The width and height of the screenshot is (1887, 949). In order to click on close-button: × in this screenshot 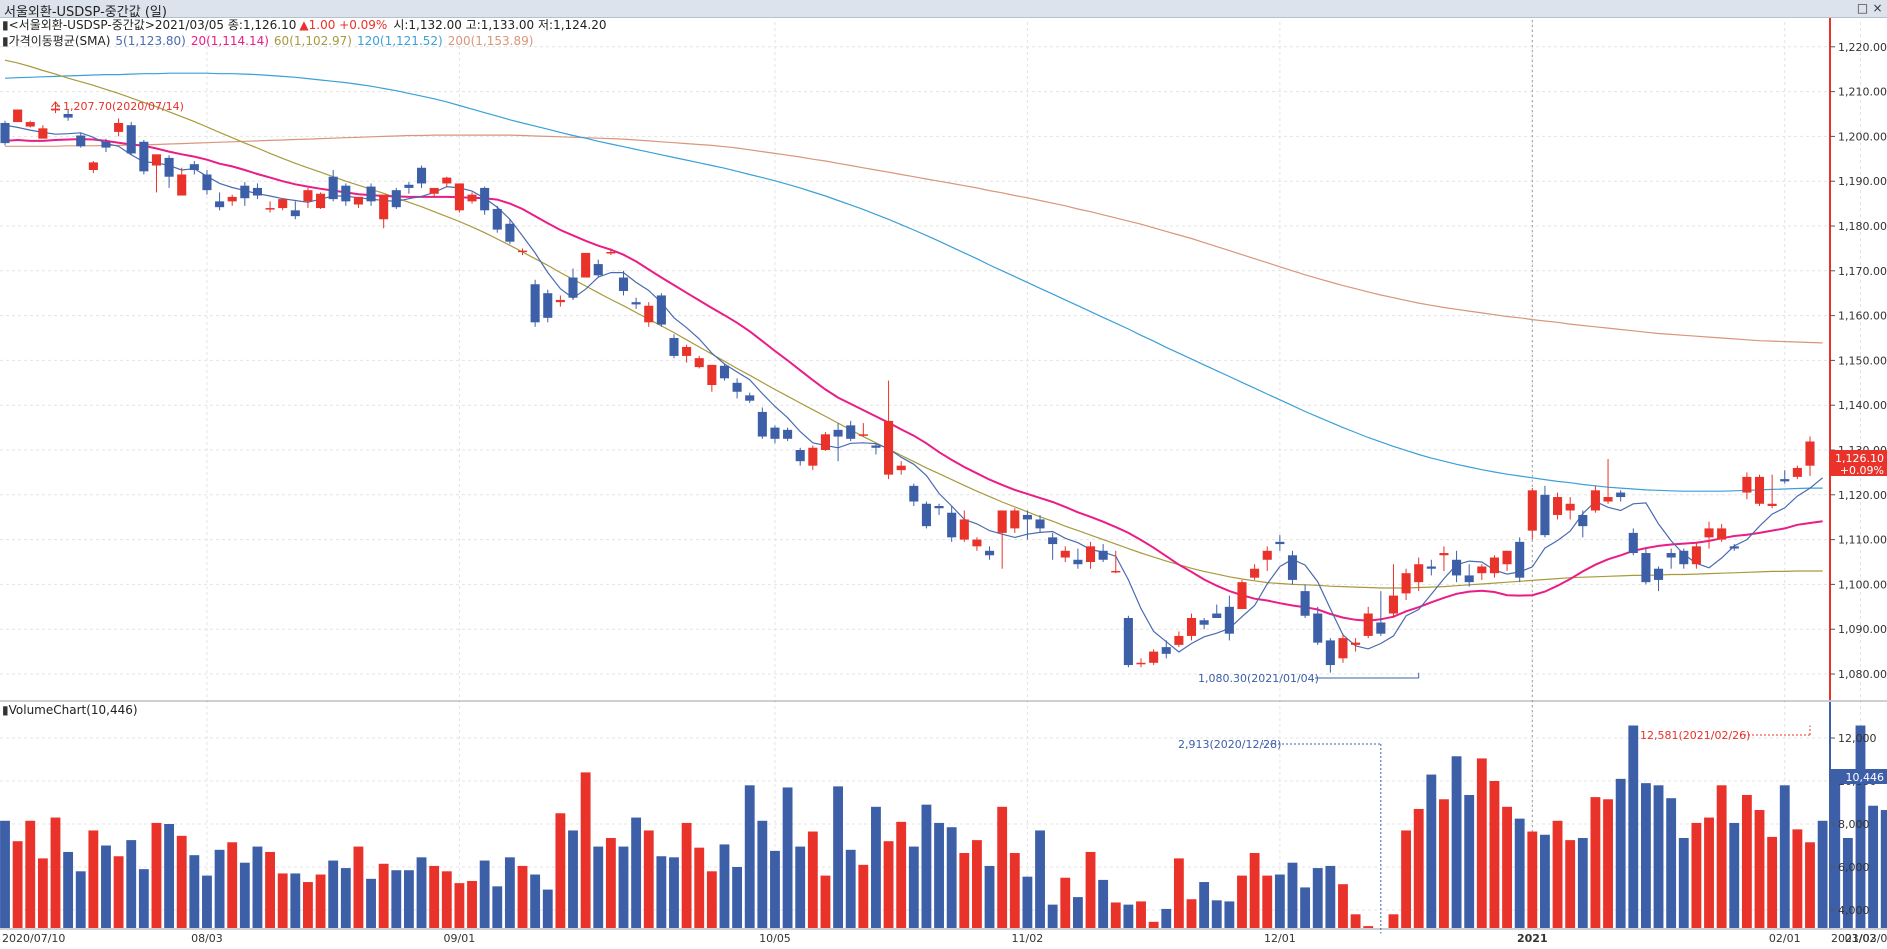, I will do `click(1877, 8)`.